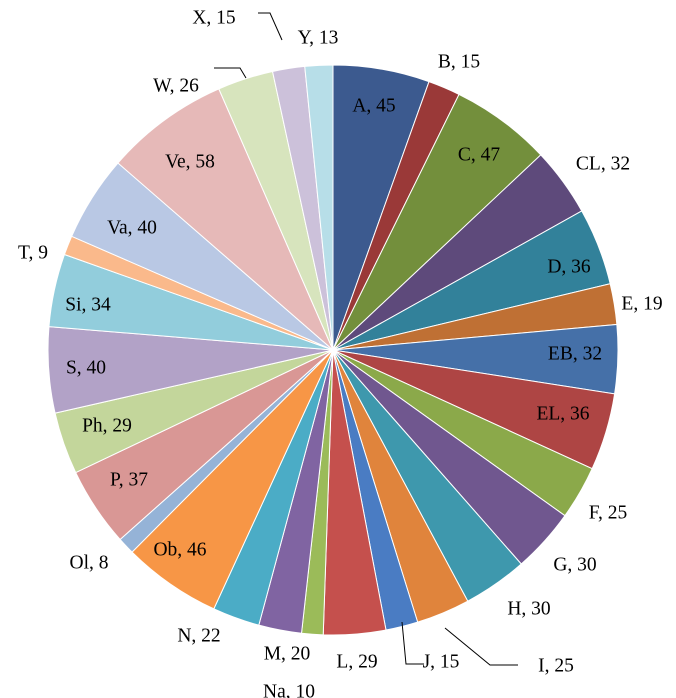 This screenshot has width=676, height=698. What do you see at coordinates (575, 354) in the screenshot?
I see `data-label-eb: EB, 32` at bounding box center [575, 354].